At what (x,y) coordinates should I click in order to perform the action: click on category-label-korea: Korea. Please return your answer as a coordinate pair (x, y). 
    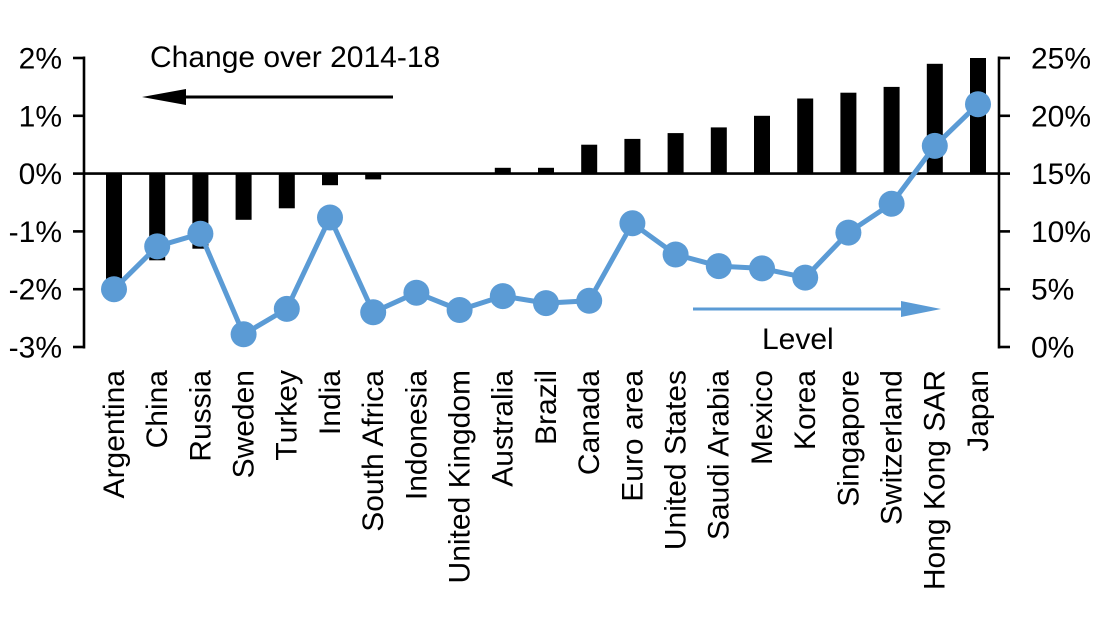
    Looking at the image, I should click on (805, 410).